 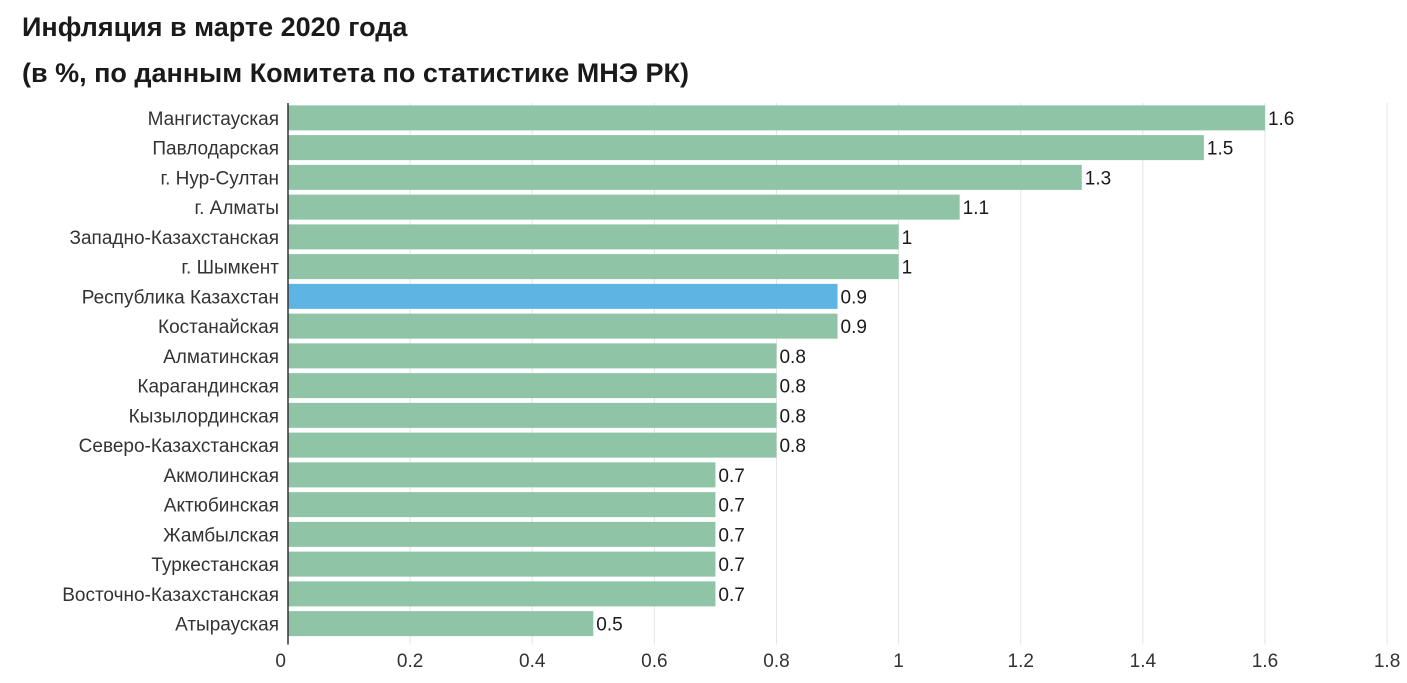 I want to click on x-tick-label: 1.8, so click(x=1387, y=661).